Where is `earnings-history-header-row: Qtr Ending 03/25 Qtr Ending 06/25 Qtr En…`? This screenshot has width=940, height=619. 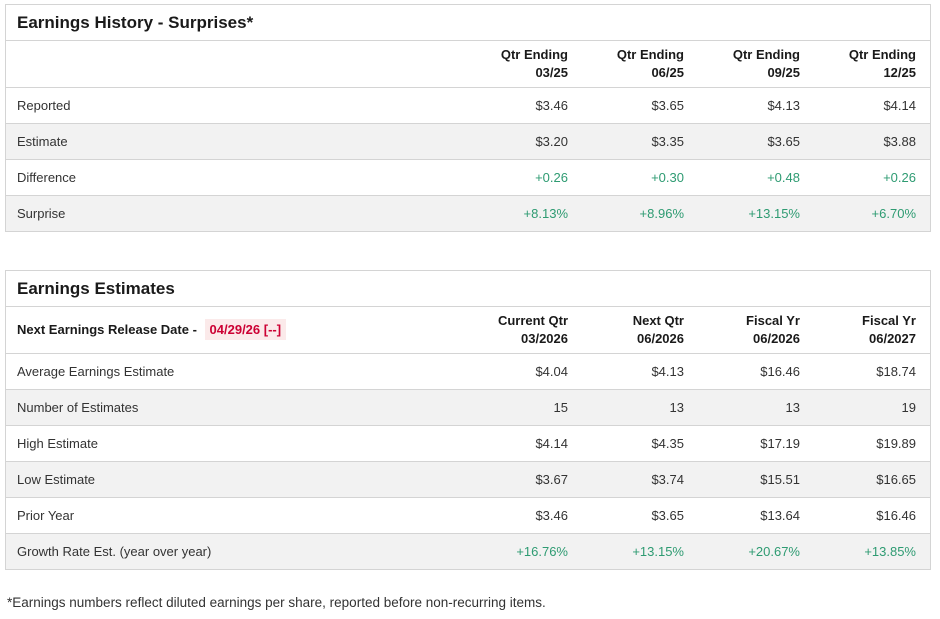
earnings-history-header-row: Qtr Ending 03/25 Qtr Ending 06/25 Qtr En… is located at coordinates (468, 65).